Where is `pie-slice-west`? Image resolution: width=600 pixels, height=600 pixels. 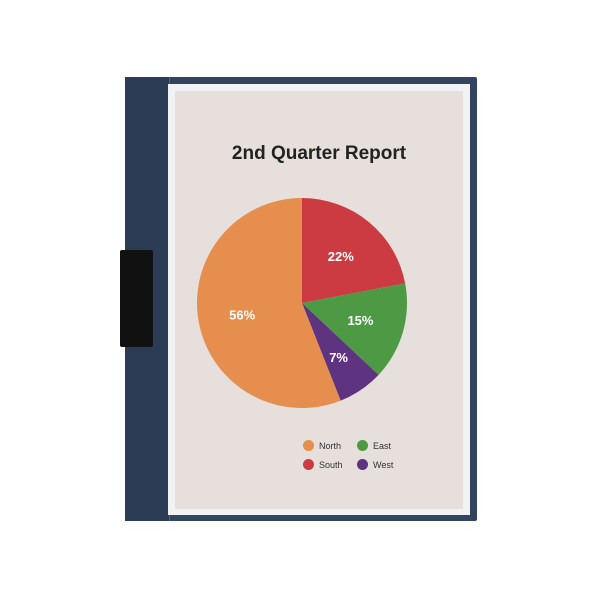 pie-slice-west is located at coordinates (340, 352).